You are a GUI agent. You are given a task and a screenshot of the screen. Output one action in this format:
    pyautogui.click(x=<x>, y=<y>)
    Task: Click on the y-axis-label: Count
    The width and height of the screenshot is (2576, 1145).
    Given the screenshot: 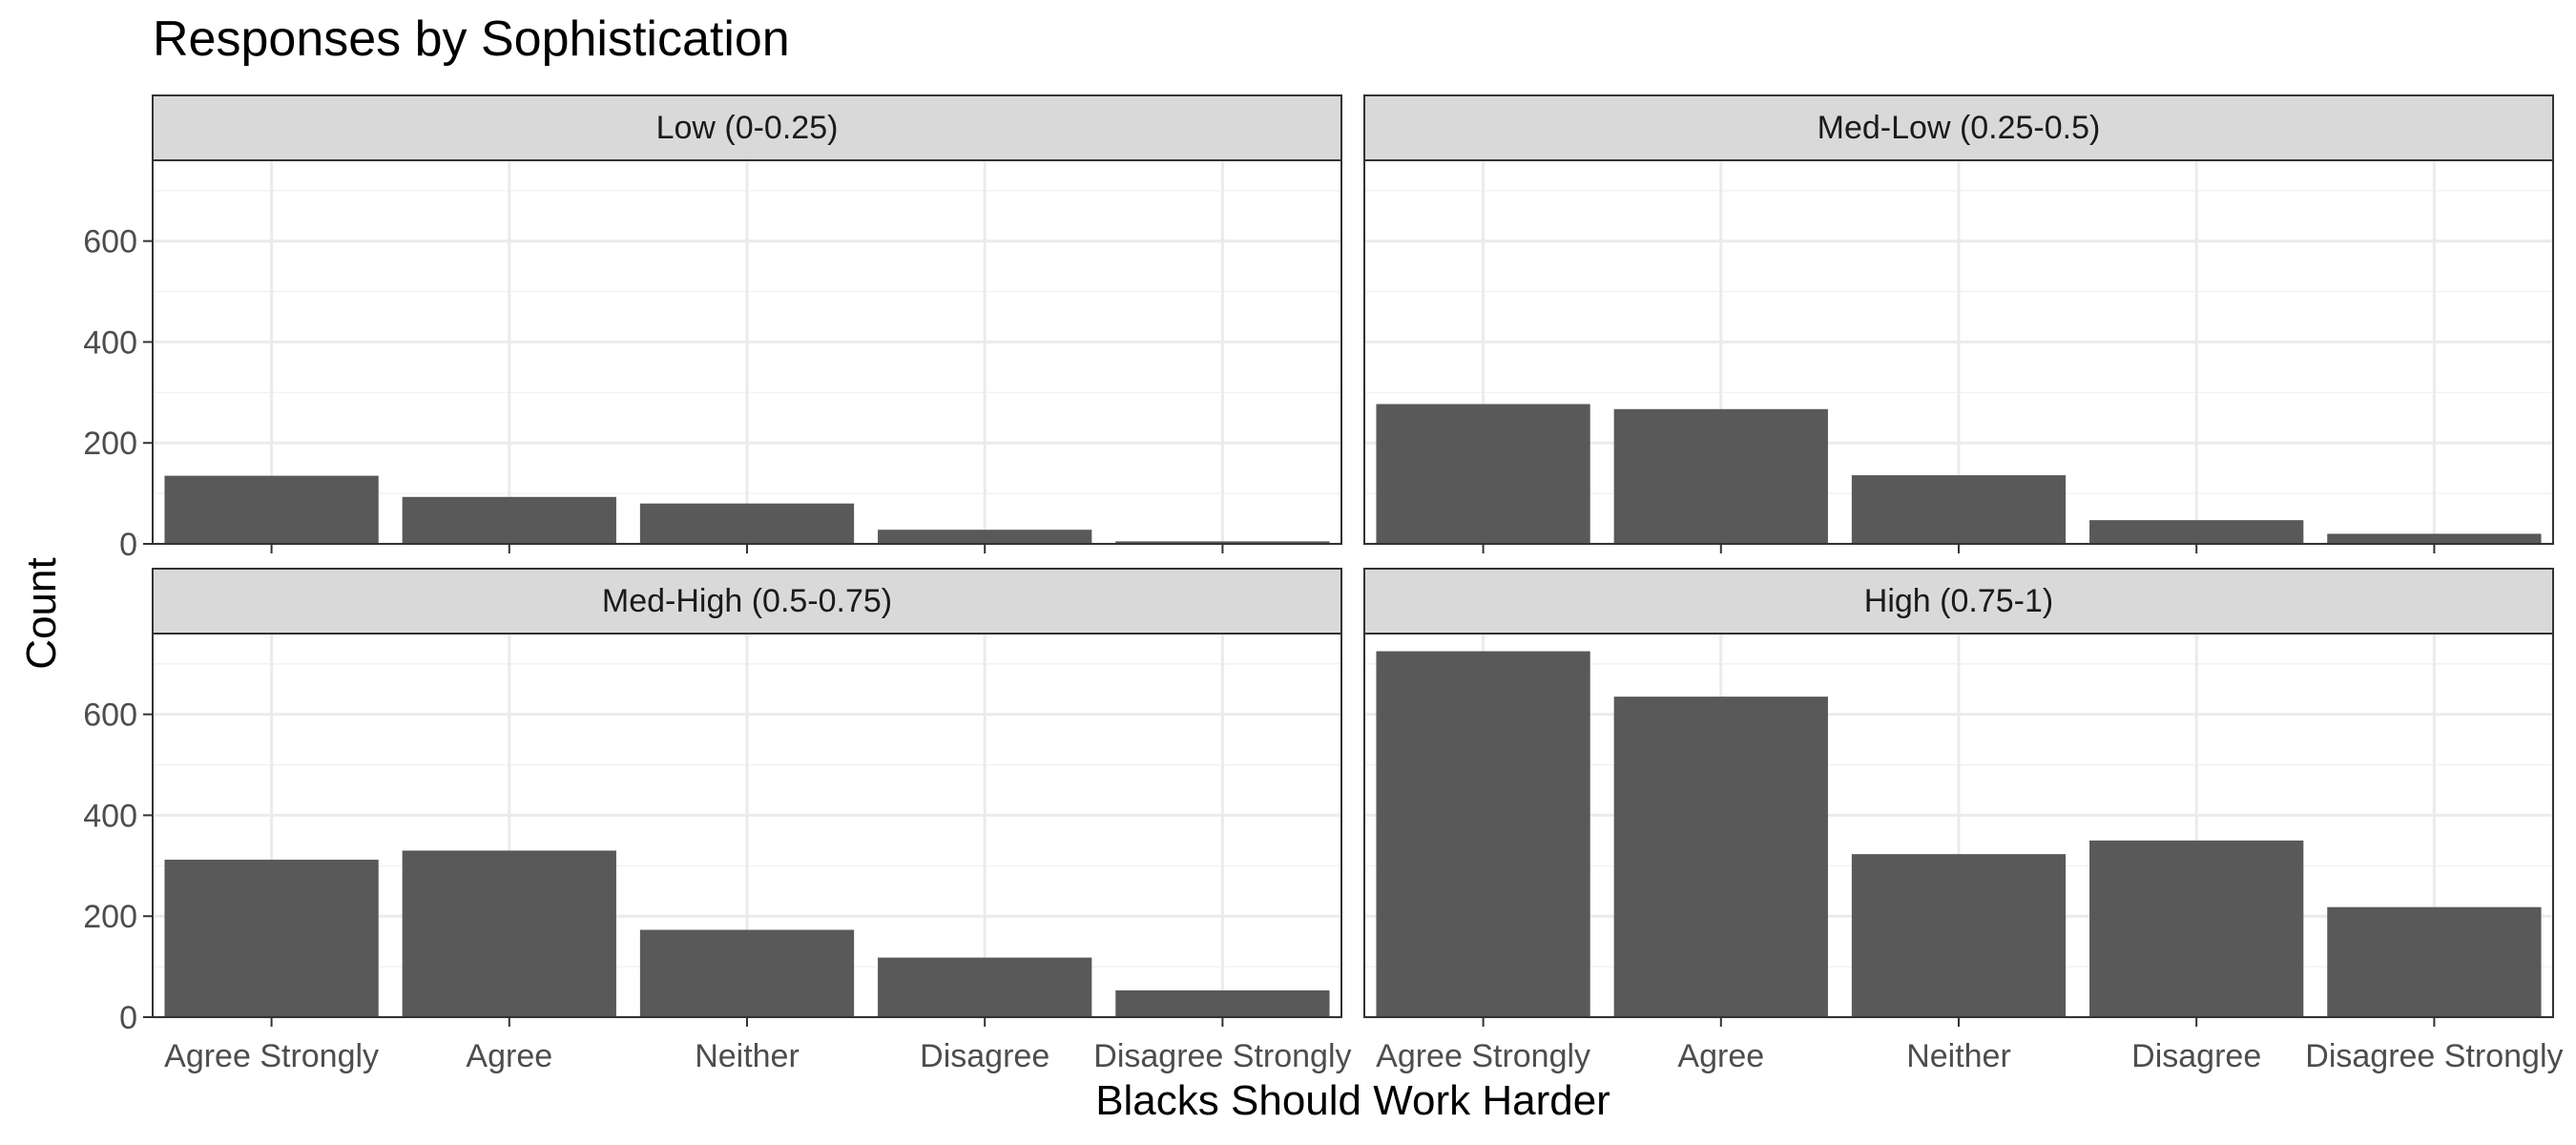 What is the action you would take?
    pyautogui.click(x=41, y=613)
    